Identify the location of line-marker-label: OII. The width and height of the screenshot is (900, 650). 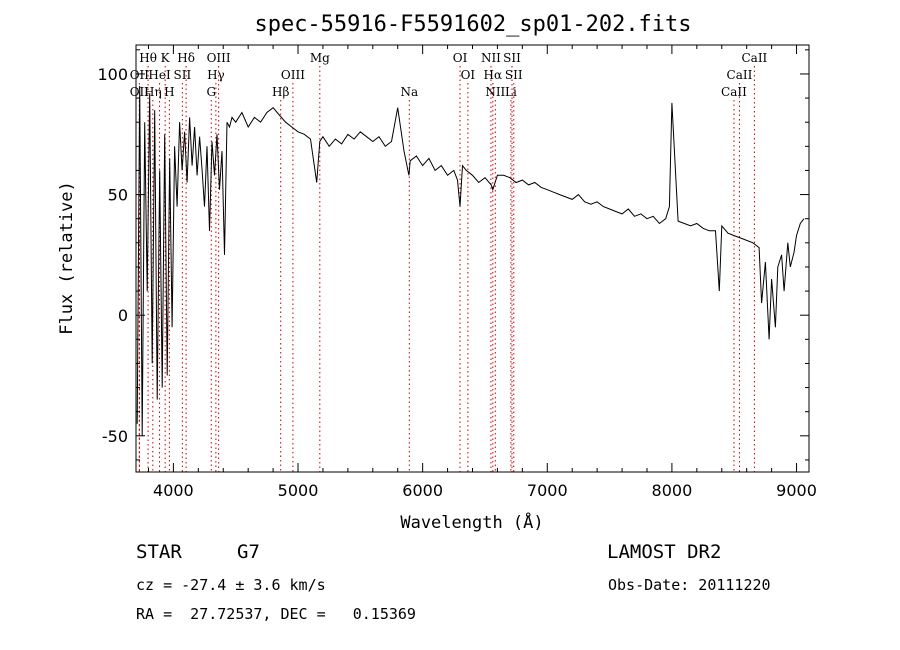
(140, 75).